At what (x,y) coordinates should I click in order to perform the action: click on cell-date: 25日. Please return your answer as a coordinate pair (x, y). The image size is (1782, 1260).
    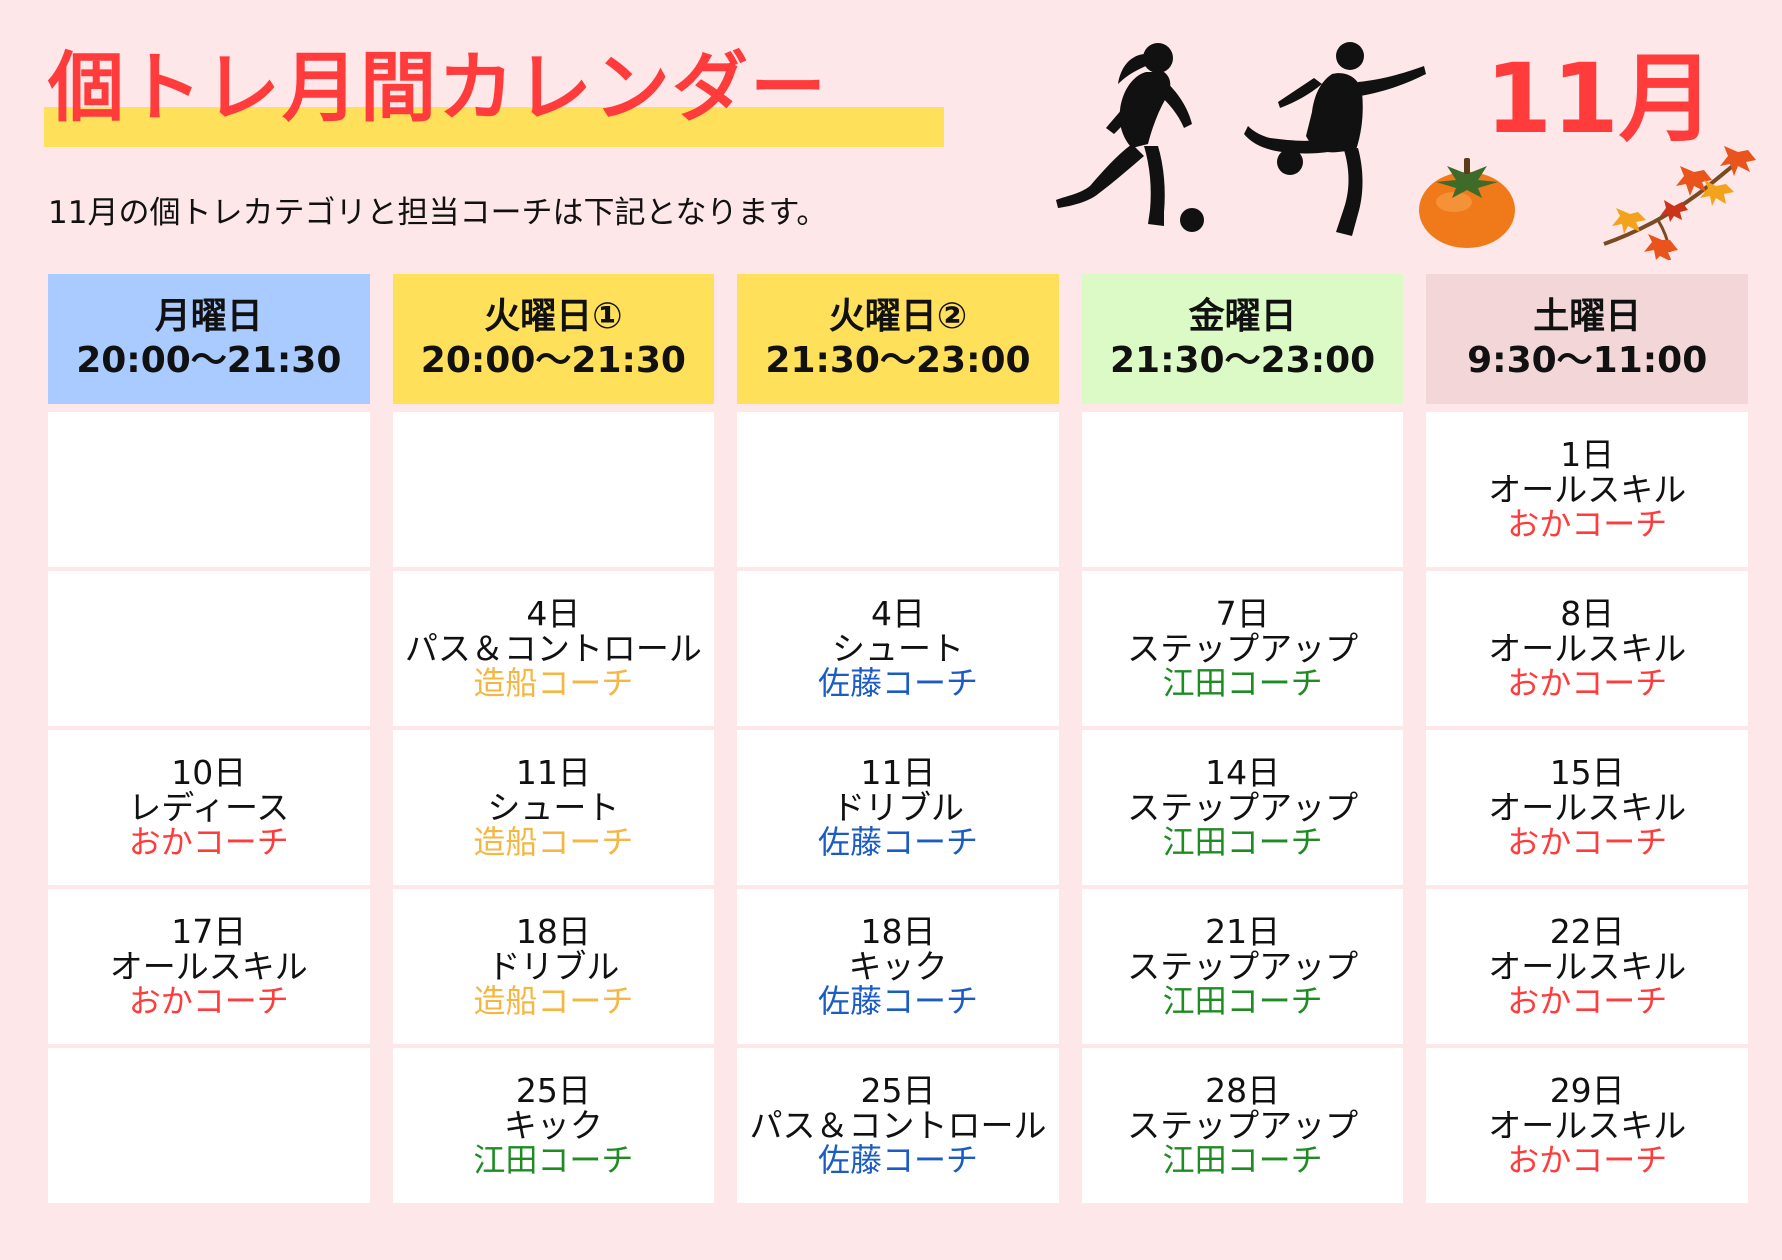
    Looking at the image, I should click on (898, 1090).